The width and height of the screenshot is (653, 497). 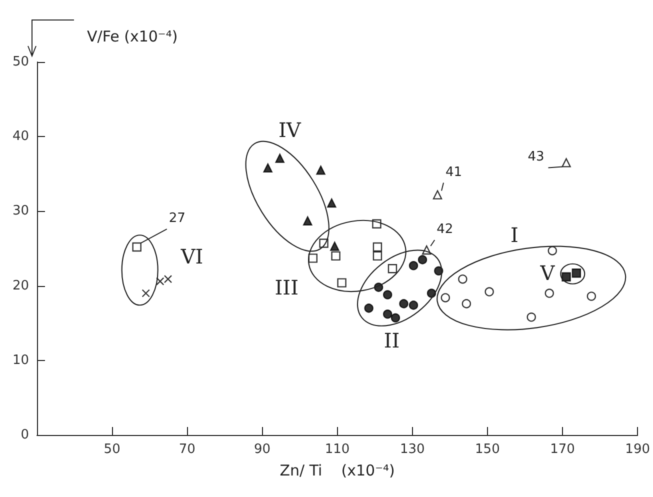 What do you see at coordinates (547, 273) in the screenshot?
I see `annotation: V` at bounding box center [547, 273].